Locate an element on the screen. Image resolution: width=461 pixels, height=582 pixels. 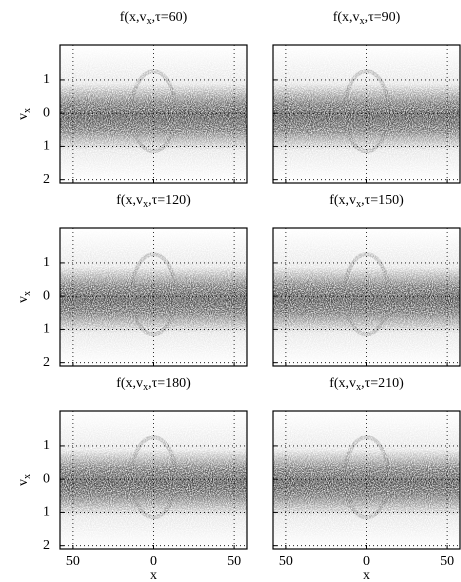
title-part: ,τ=60) is located at coordinates (170, 17).